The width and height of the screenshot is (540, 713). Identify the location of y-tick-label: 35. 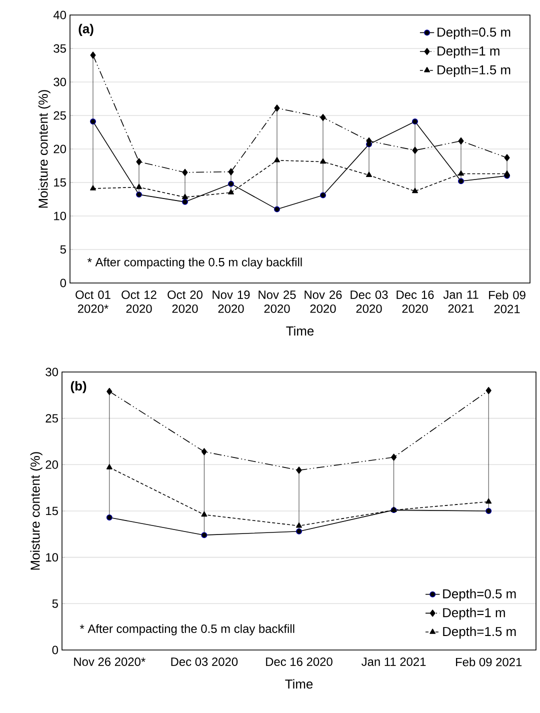
(60, 48).